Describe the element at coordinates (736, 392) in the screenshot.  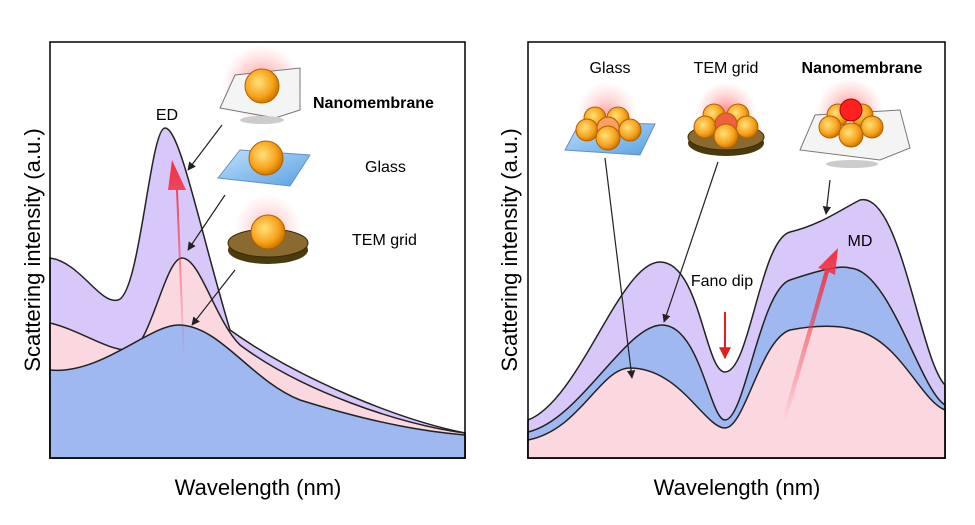
I see `glass-curve` at that location.